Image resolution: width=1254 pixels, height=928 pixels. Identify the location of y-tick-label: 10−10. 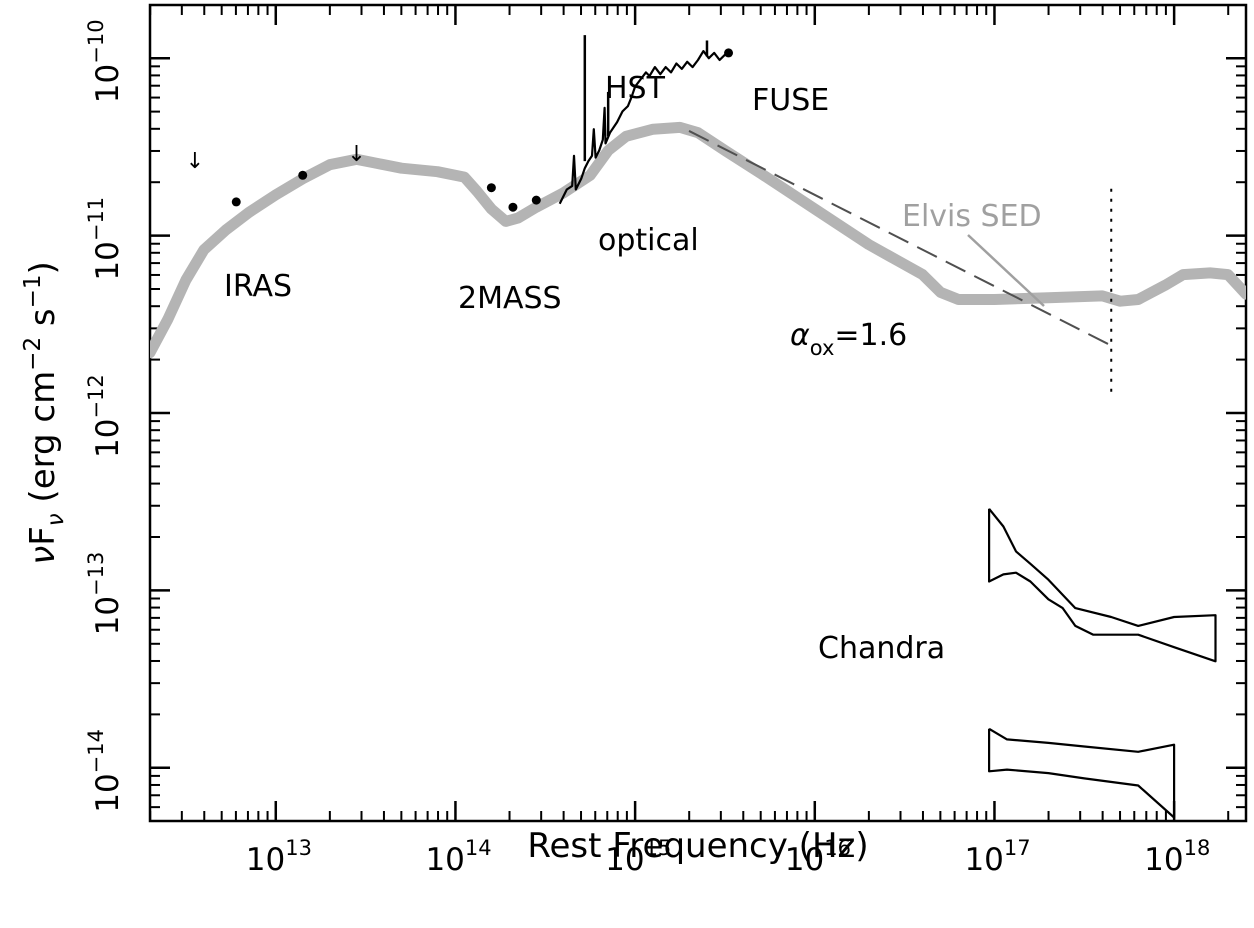
(105, 61).